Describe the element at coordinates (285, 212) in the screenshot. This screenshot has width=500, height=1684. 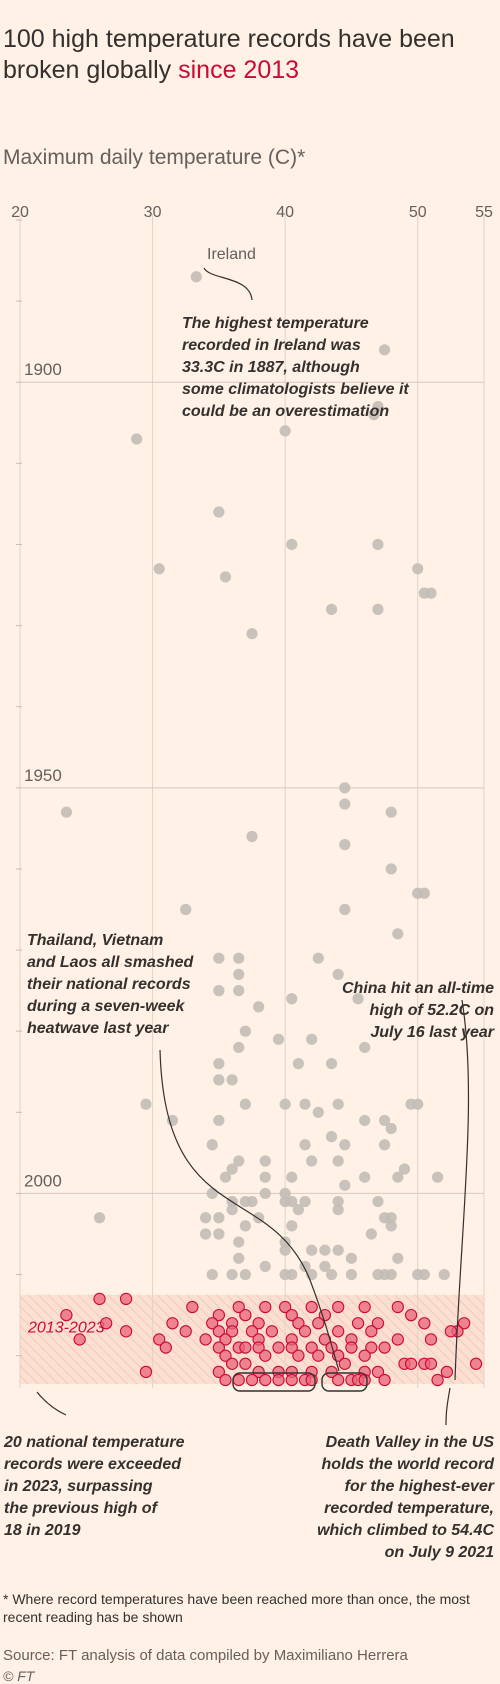
I see `x-tick-label: 40` at that location.